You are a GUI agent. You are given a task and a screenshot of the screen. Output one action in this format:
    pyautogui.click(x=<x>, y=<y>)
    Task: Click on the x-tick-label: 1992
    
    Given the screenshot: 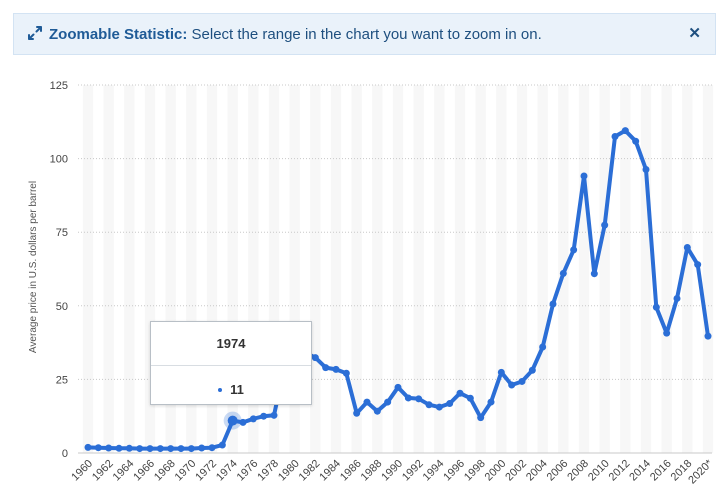 What is the action you would take?
    pyautogui.click(x=413, y=471)
    